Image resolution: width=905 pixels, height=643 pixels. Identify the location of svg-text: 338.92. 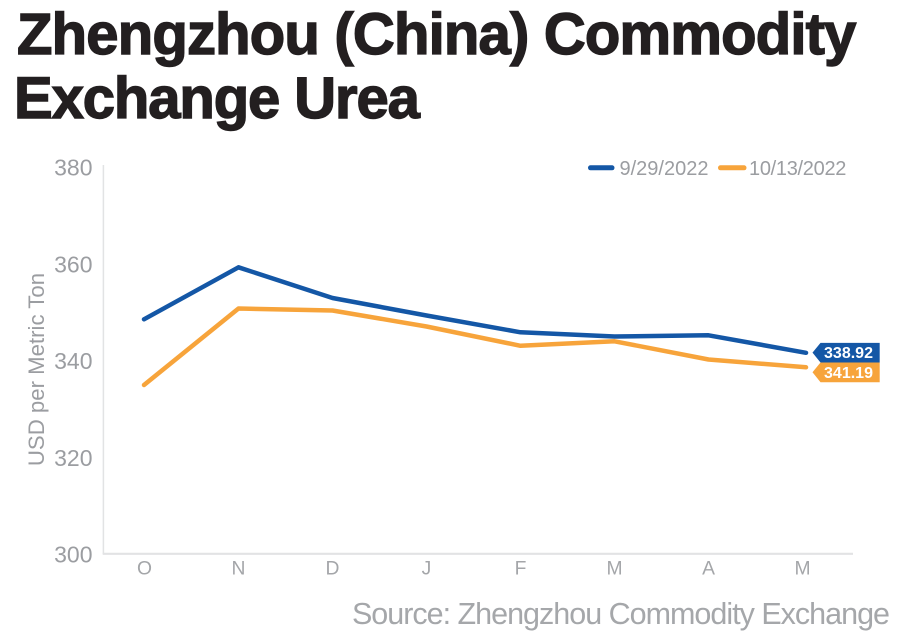
(848, 353).